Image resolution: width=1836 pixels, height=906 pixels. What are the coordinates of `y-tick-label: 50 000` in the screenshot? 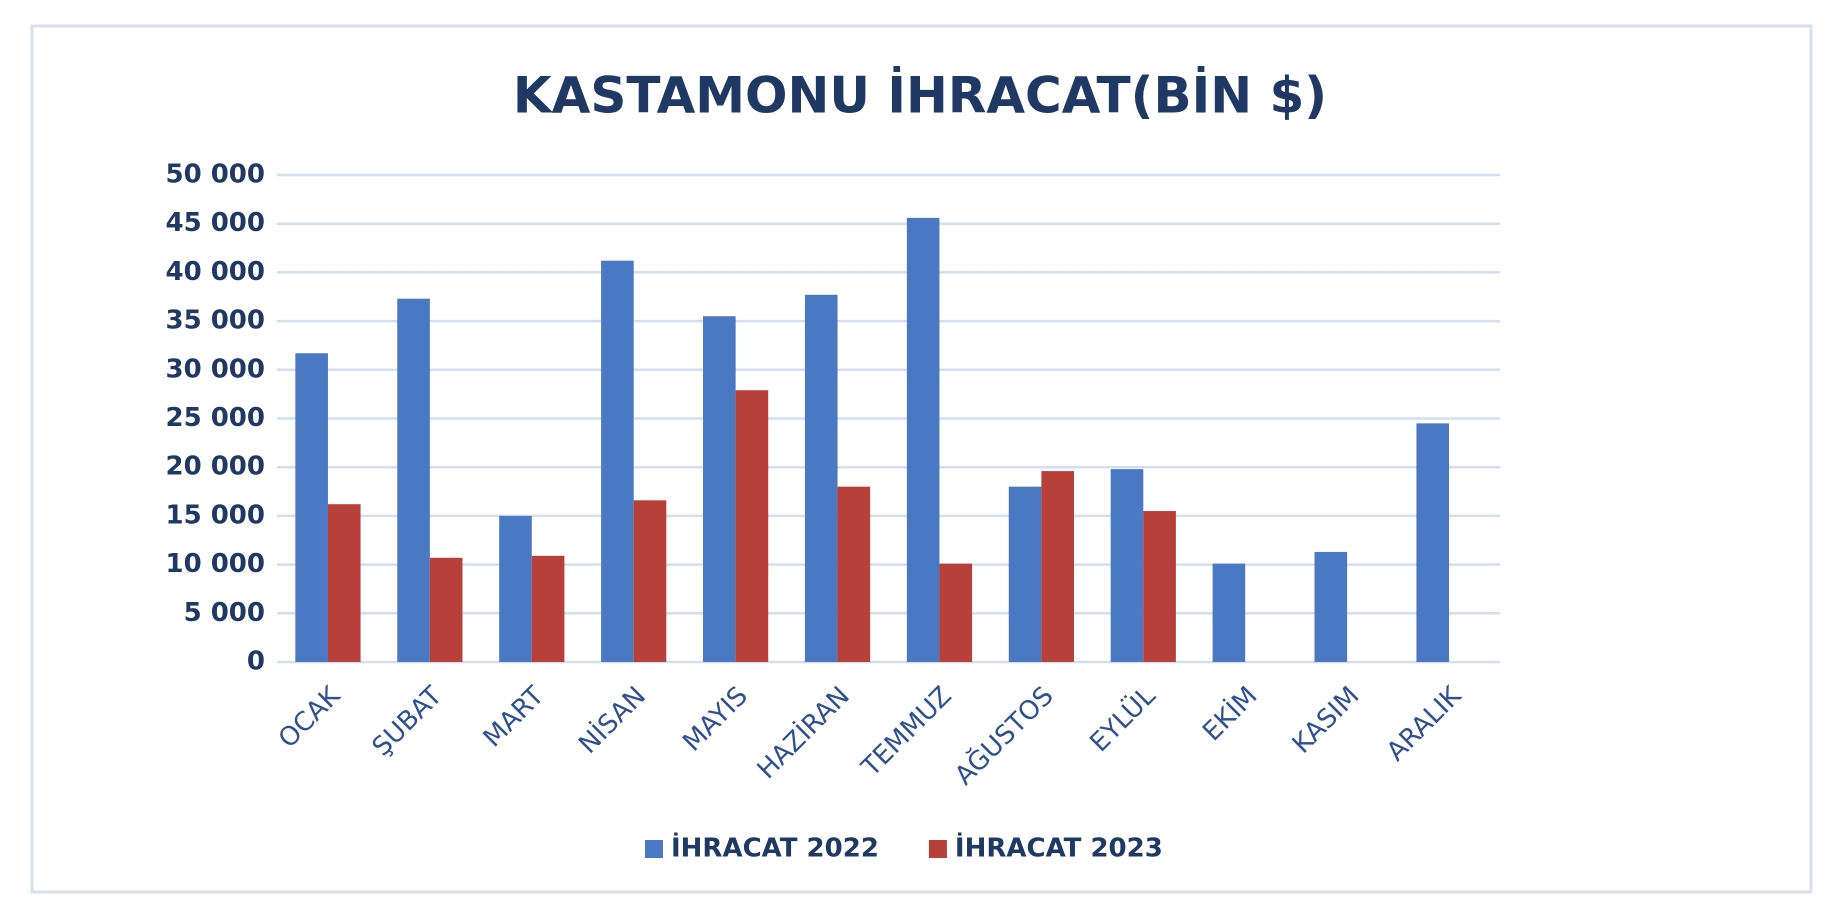 It's located at (215, 175).